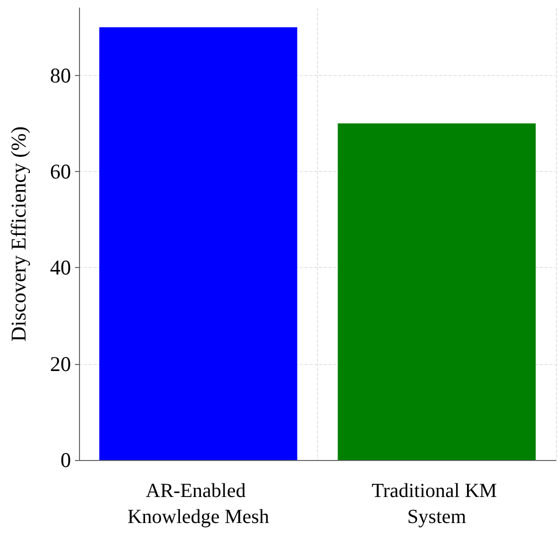  What do you see at coordinates (18, 234) in the screenshot?
I see `y-axis-title: Discovery Efficiency (%)` at bounding box center [18, 234].